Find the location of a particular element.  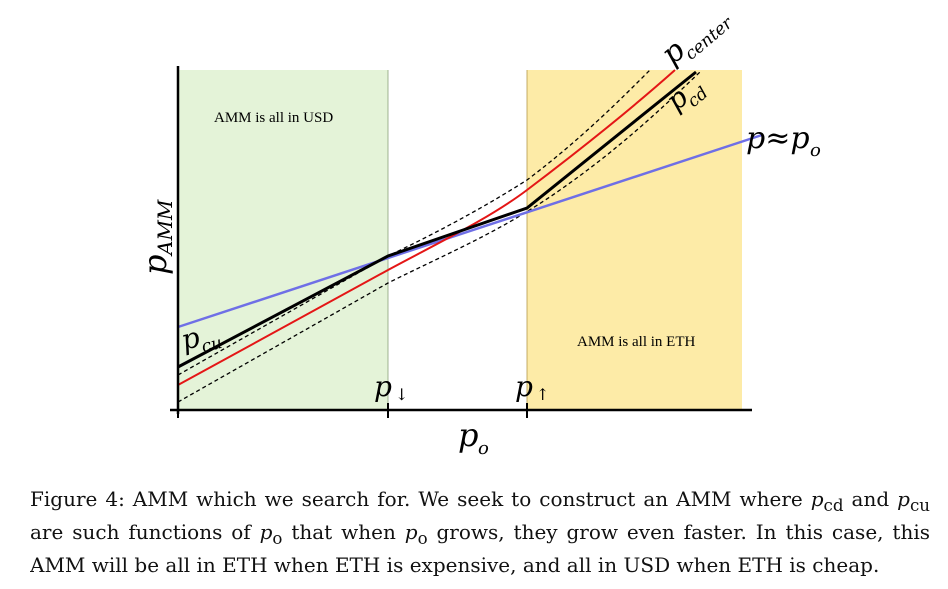

p-approx-po-label: p≈p o is located at coordinates (783, 141).